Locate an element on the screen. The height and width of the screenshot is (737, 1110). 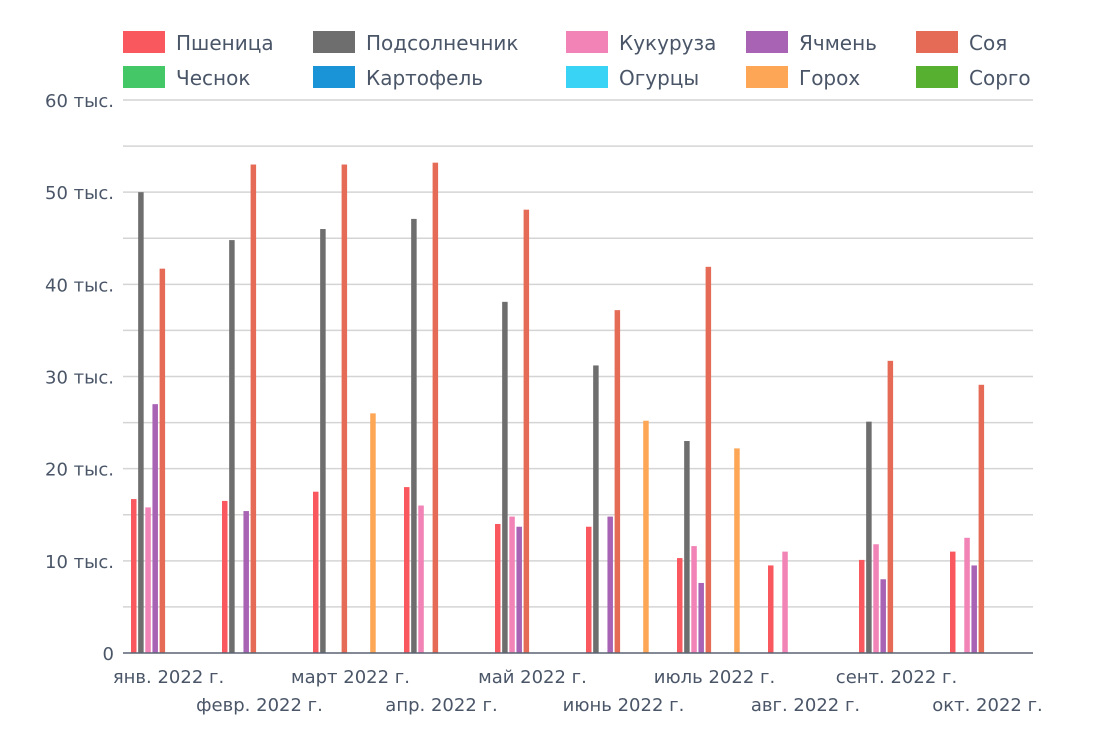
legend-item-картофель: Картофель is located at coordinates (398, 78).